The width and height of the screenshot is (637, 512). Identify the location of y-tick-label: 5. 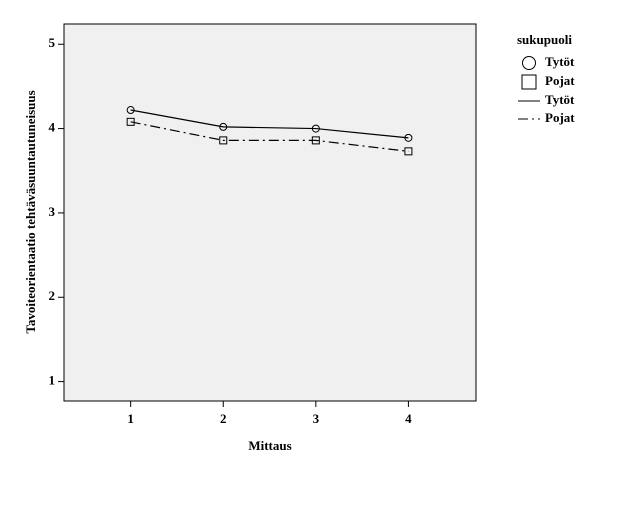
(52, 42).